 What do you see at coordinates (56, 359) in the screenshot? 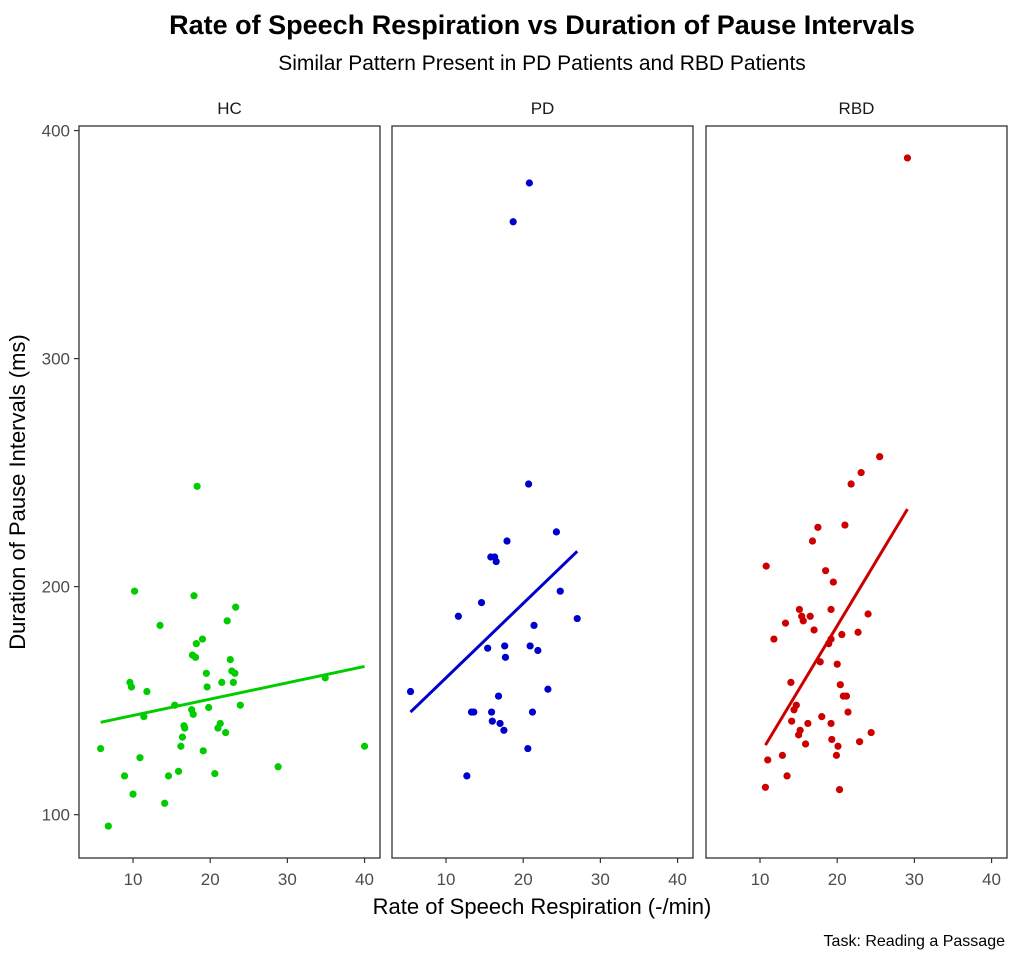
I see `y-tick-label: 300` at bounding box center [56, 359].